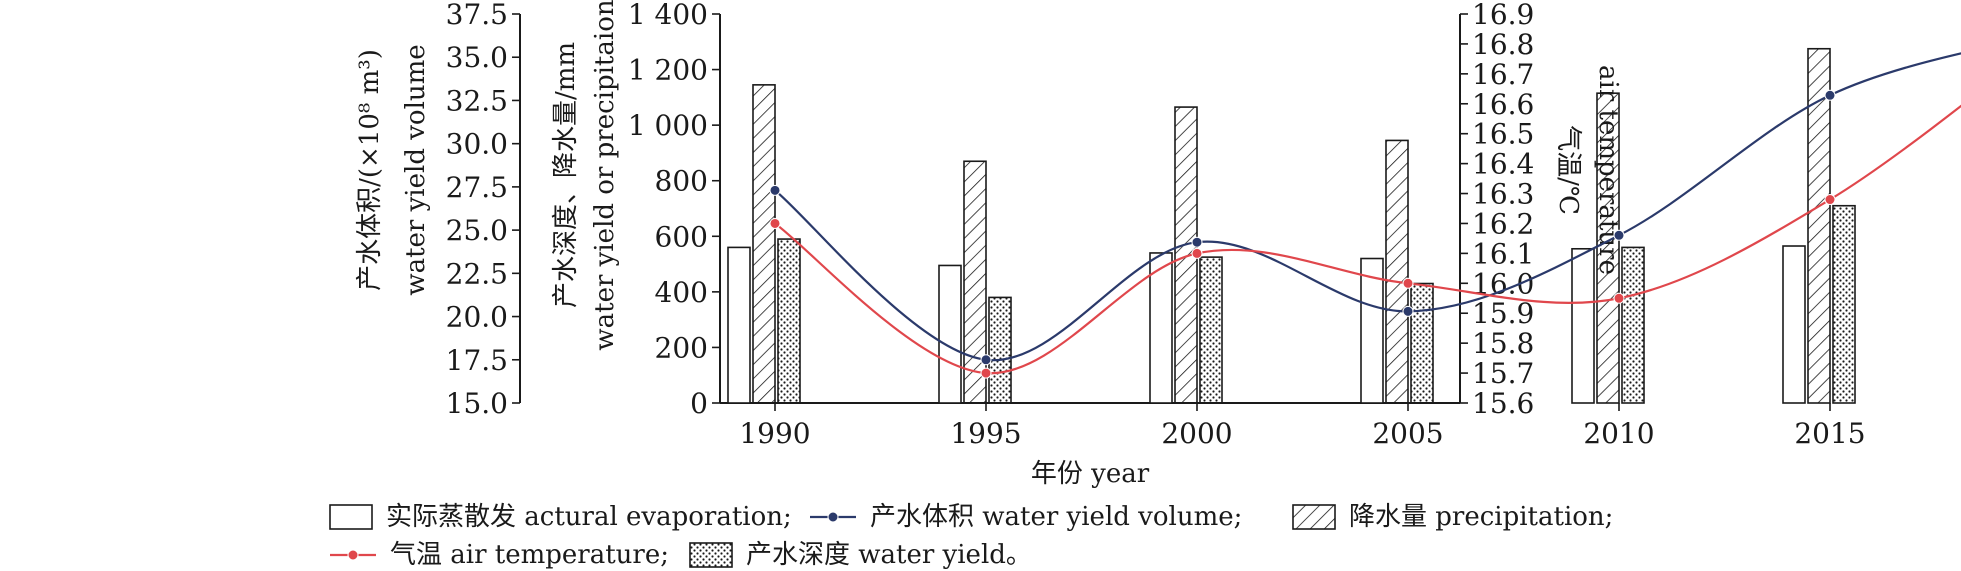 The height and width of the screenshot is (571, 1961). I want to click on legend-item-label: 产水深度 water yield。, so click(889, 555).